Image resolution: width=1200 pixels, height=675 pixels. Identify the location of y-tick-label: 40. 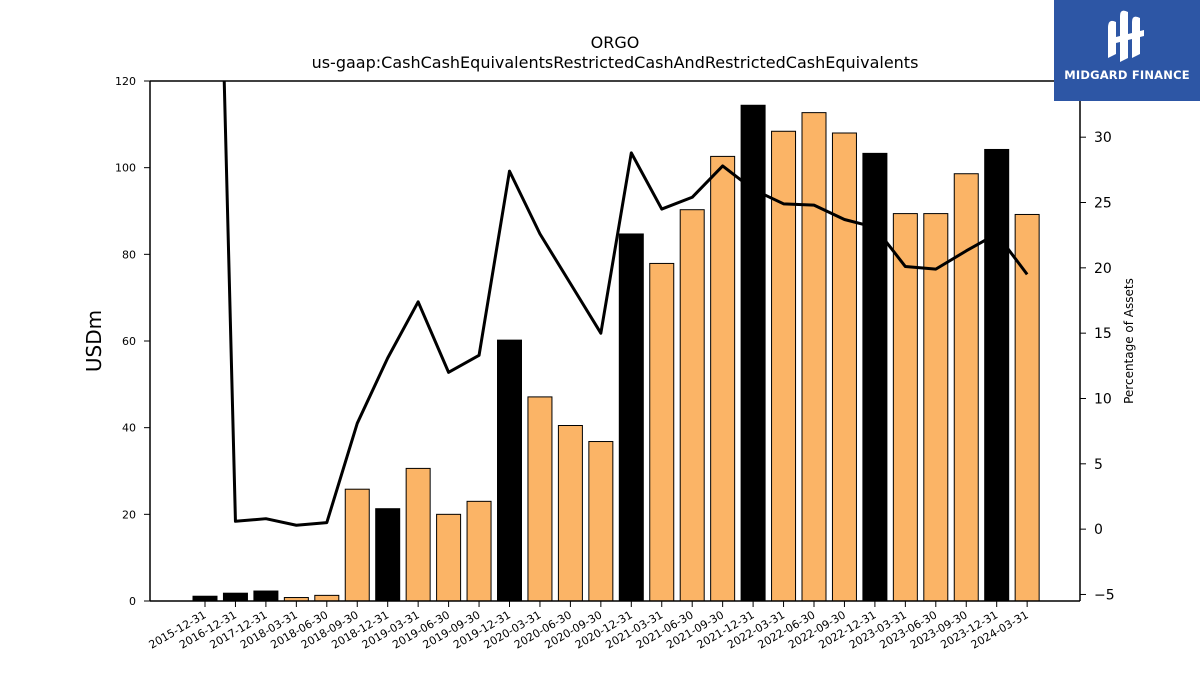
(129, 428).